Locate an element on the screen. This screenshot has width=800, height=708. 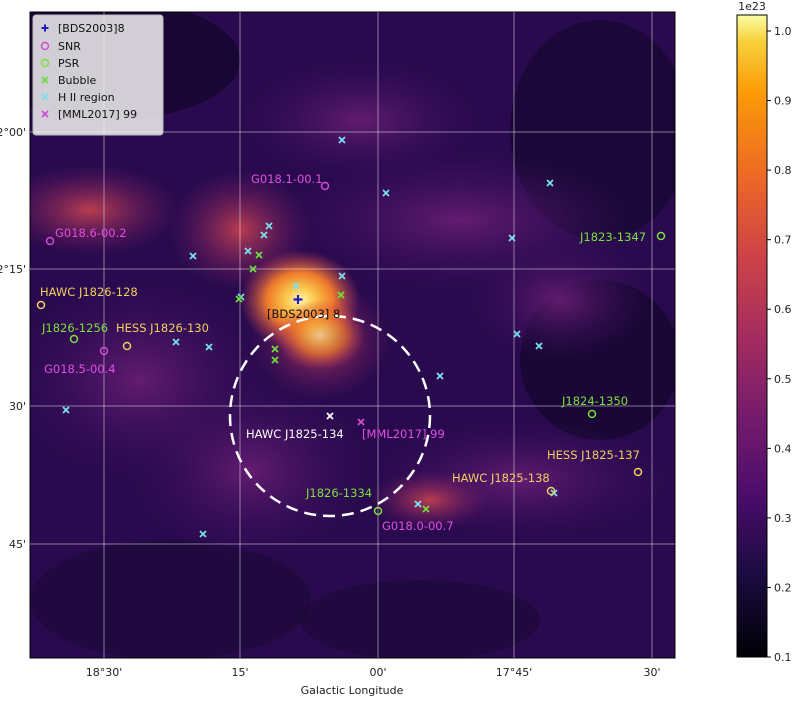
colorbar-tick-label: 0.5 is located at coordinates (783, 379).